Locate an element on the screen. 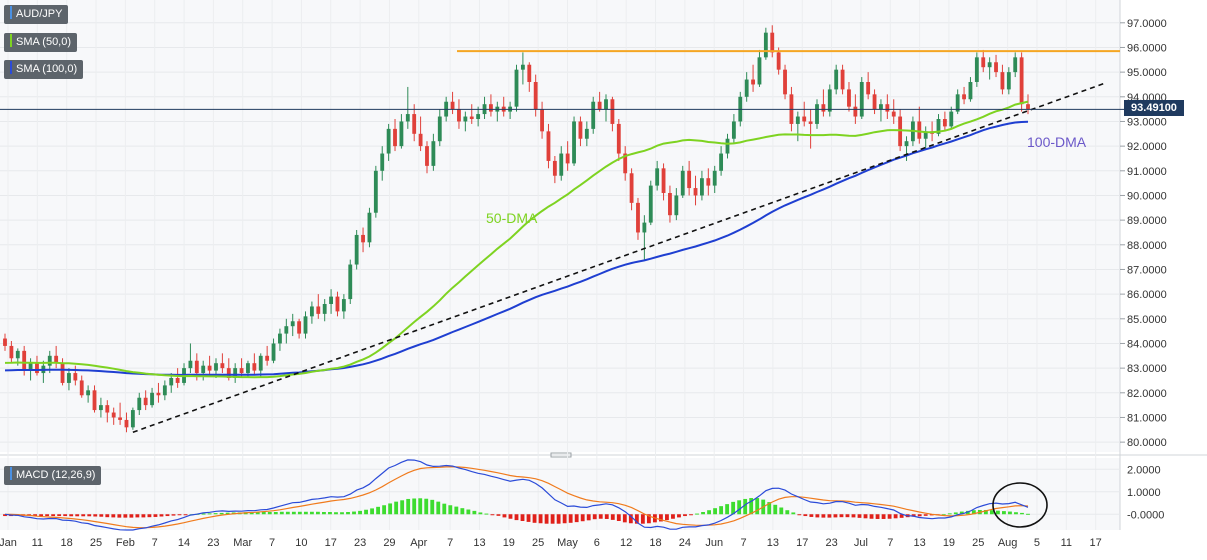  time-tick-label: 19 is located at coordinates (509, 543).